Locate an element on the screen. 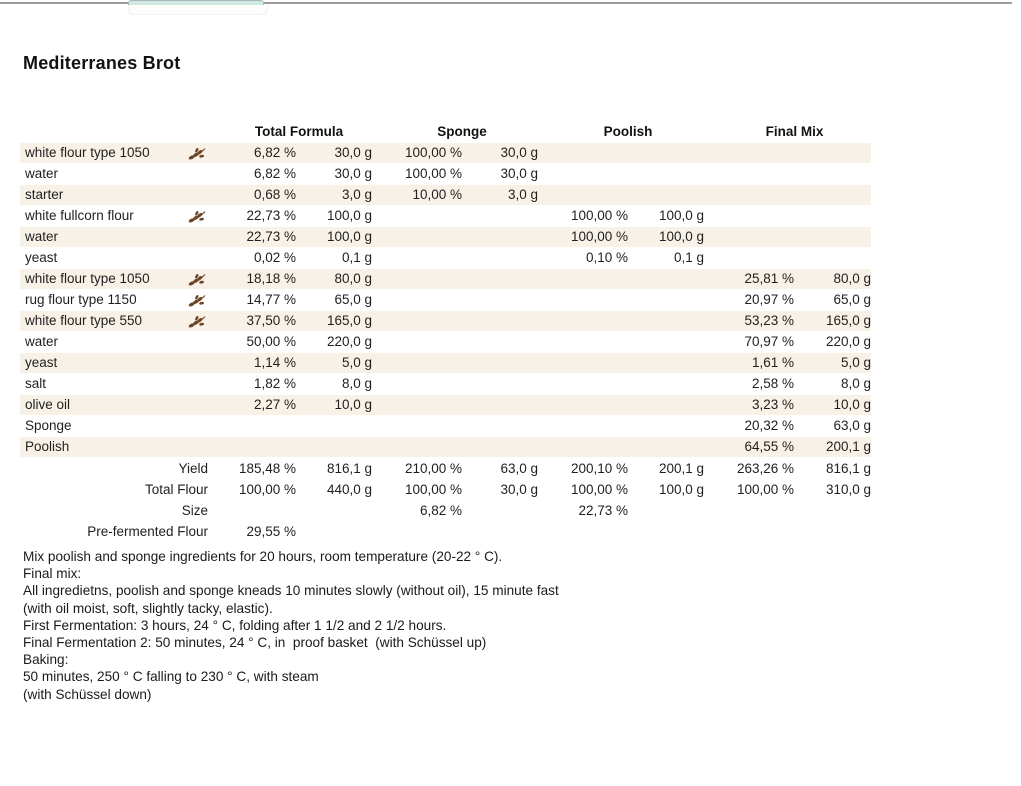  value-cell: 64,55 % is located at coordinates (769, 446).